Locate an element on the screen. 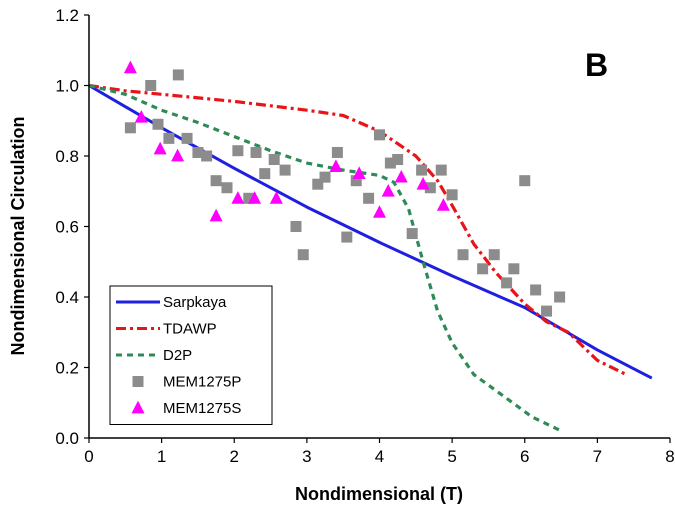 Image resolution: width=675 pixels, height=517 pixels. legend: Sarpkaya TDAWP D2P MEM1275P MEM1275S is located at coordinates (191, 355).